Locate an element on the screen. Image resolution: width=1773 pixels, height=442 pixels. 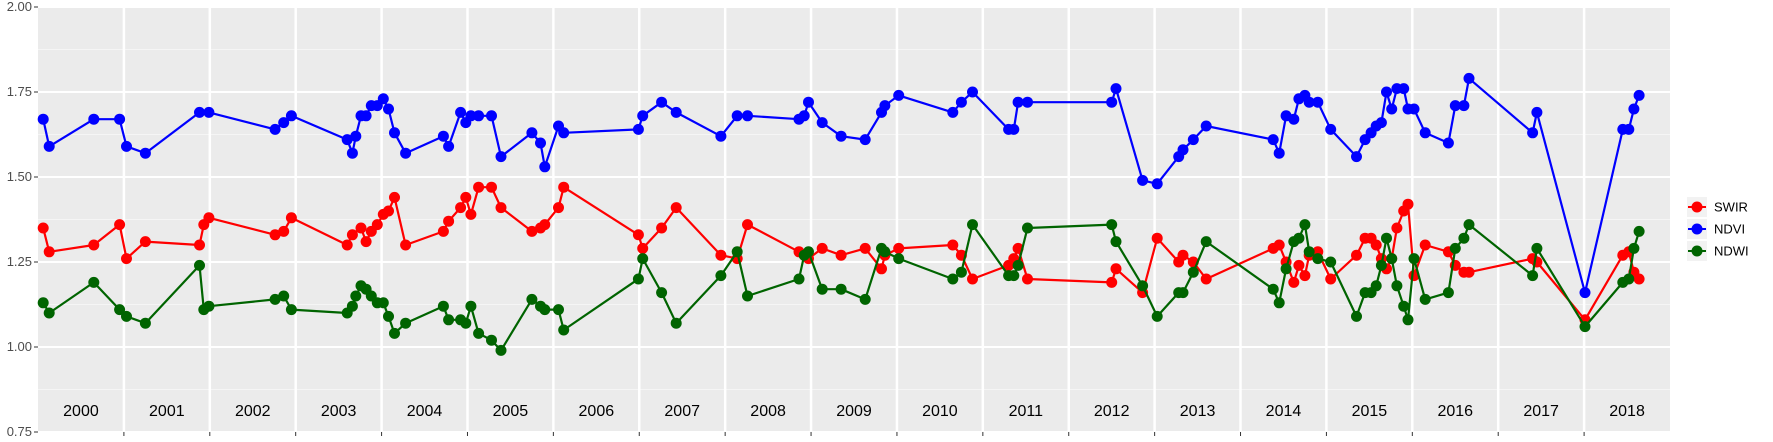
year-label: 2018 is located at coordinates (1627, 411).